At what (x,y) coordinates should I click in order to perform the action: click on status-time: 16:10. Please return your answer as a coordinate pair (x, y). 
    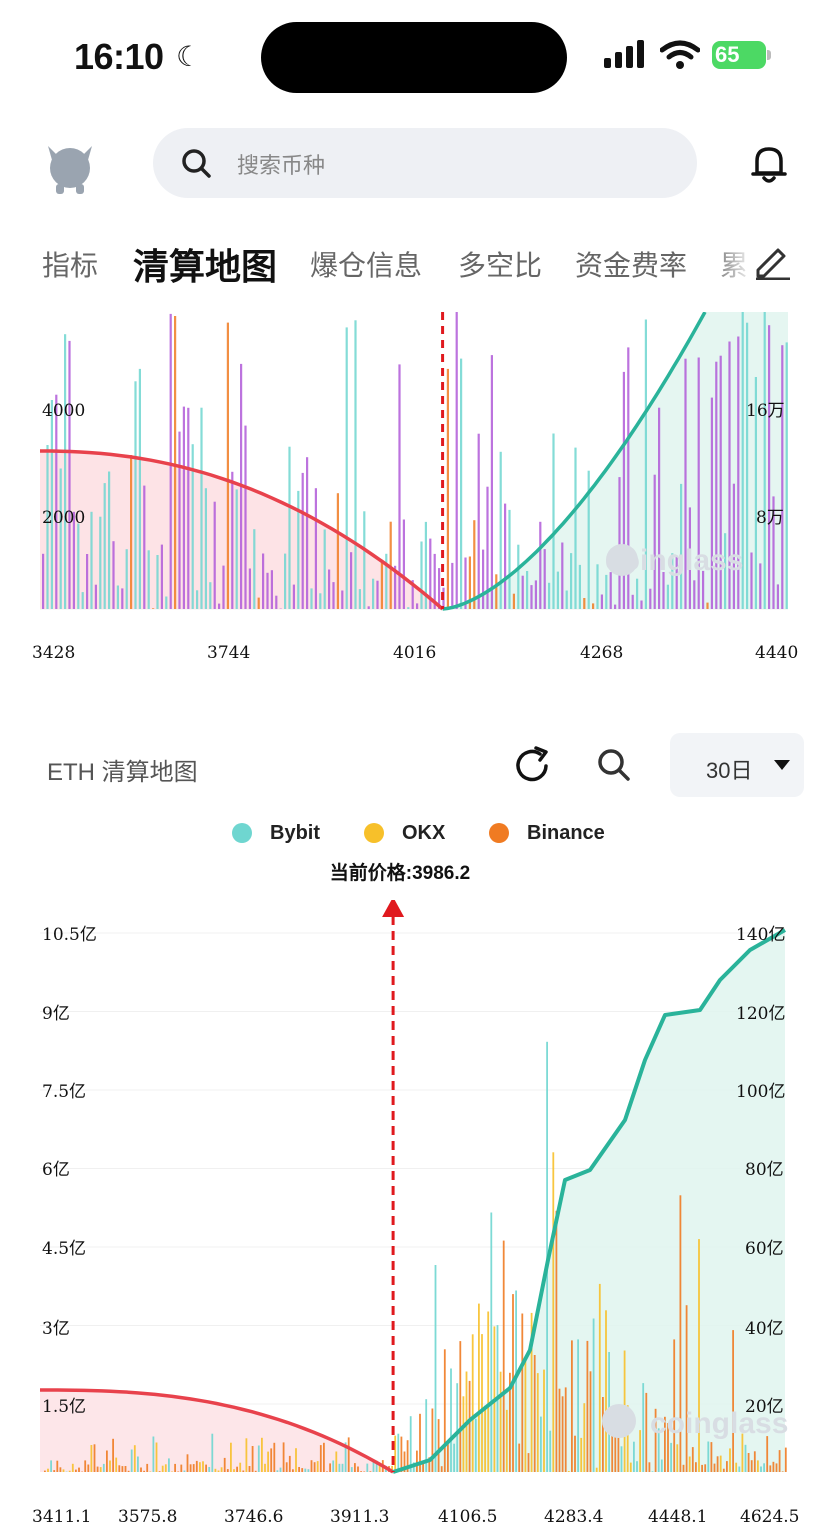
    Looking at the image, I should click on (119, 56).